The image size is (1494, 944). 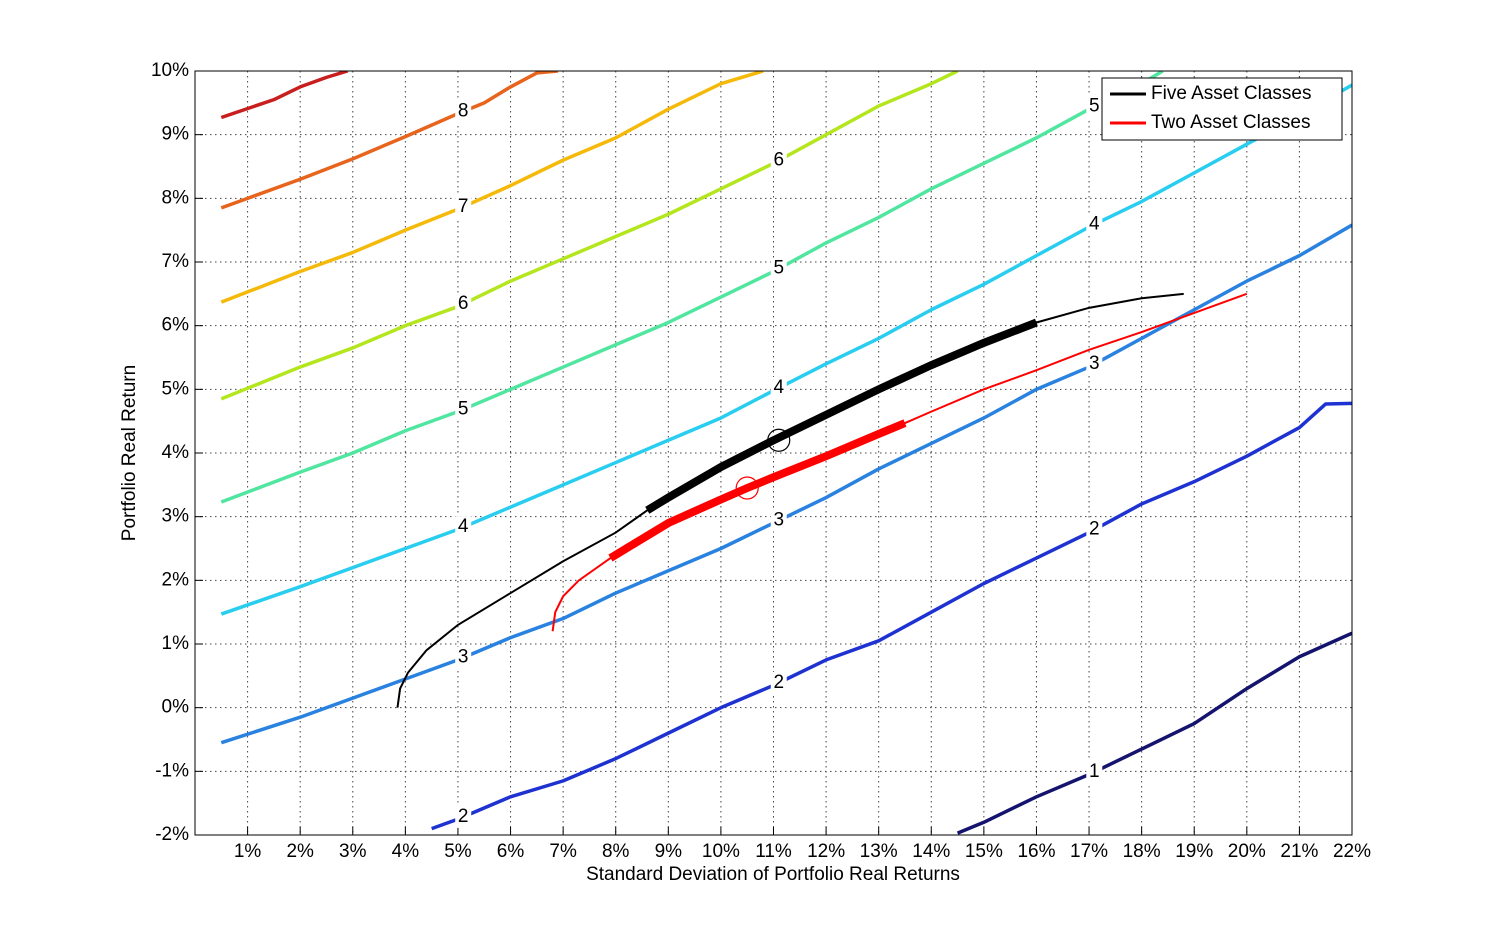 What do you see at coordinates (984, 851) in the screenshot?
I see `x-tick-label: 15%` at bounding box center [984, 851].